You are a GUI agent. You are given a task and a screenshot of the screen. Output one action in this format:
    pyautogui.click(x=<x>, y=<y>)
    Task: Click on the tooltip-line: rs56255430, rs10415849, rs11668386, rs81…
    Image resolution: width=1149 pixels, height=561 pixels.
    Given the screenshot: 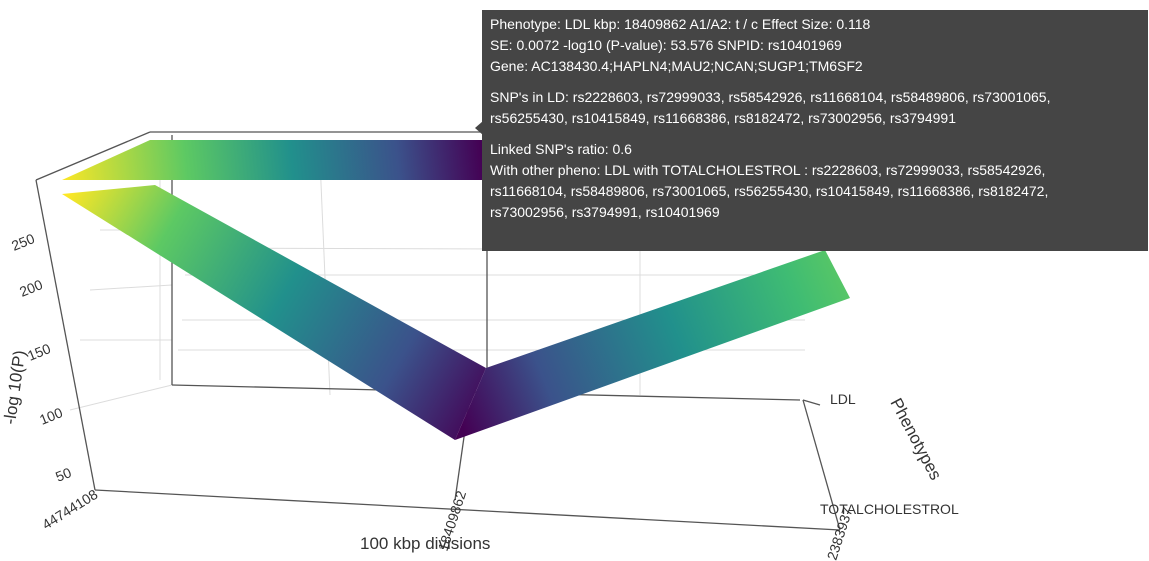 What is the action you would take?
    pyautogui.click(x=723, y=118)
    